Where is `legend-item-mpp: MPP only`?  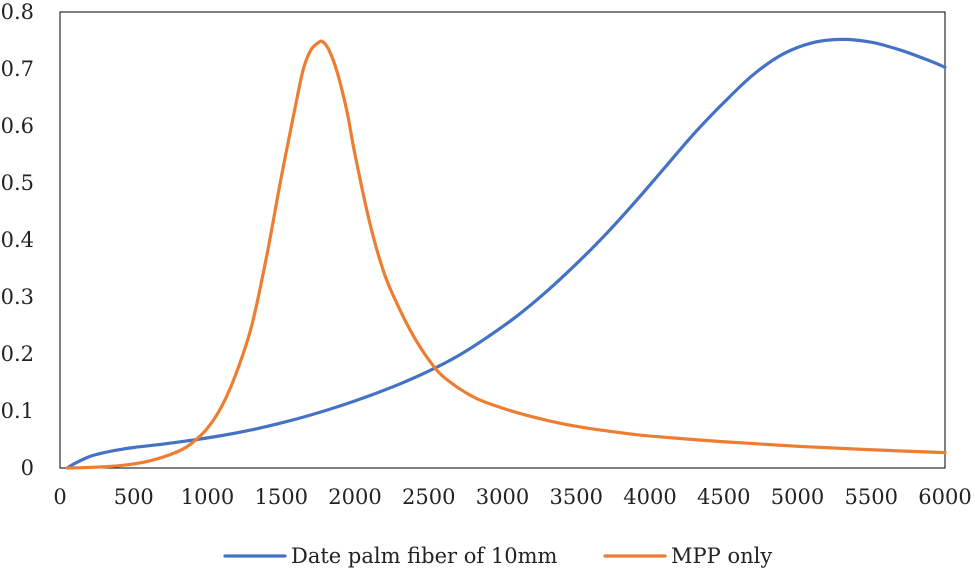 legend-item-mpp: MPP only is located at coordinates (687, 556).